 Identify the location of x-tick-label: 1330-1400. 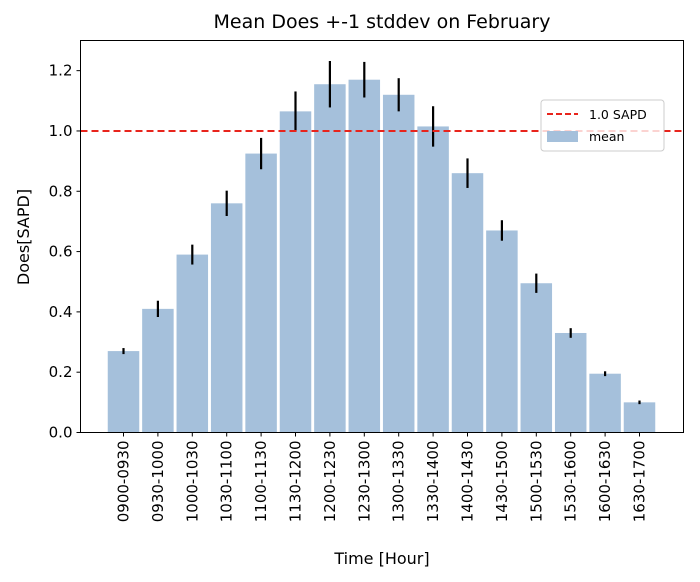
(433, 482).